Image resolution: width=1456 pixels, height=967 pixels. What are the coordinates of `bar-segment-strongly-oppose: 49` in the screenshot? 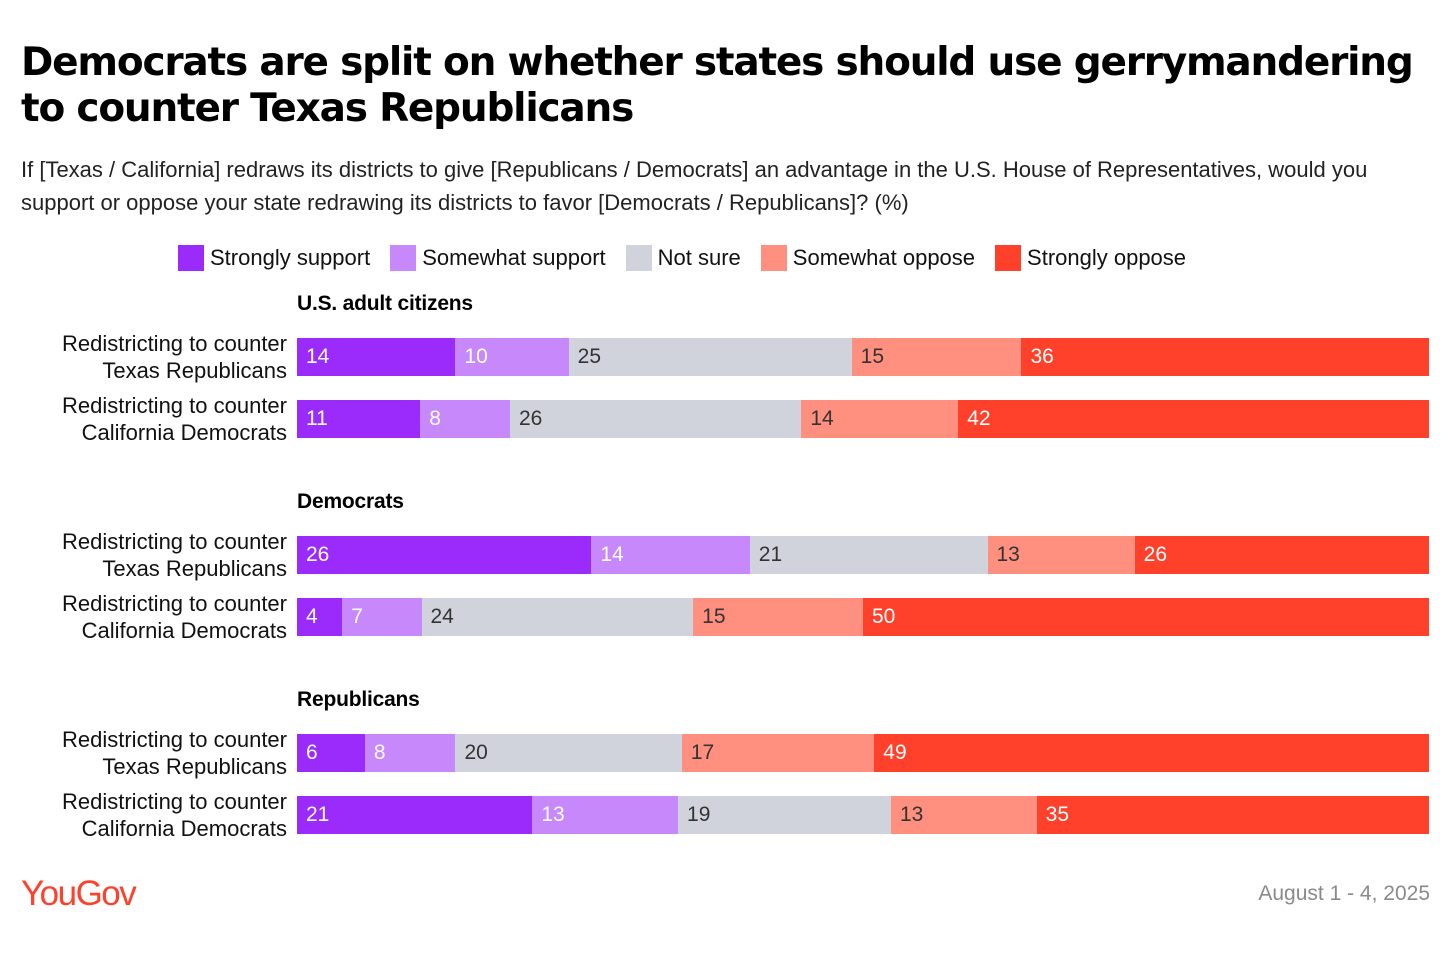 It's located at (1151, 753).